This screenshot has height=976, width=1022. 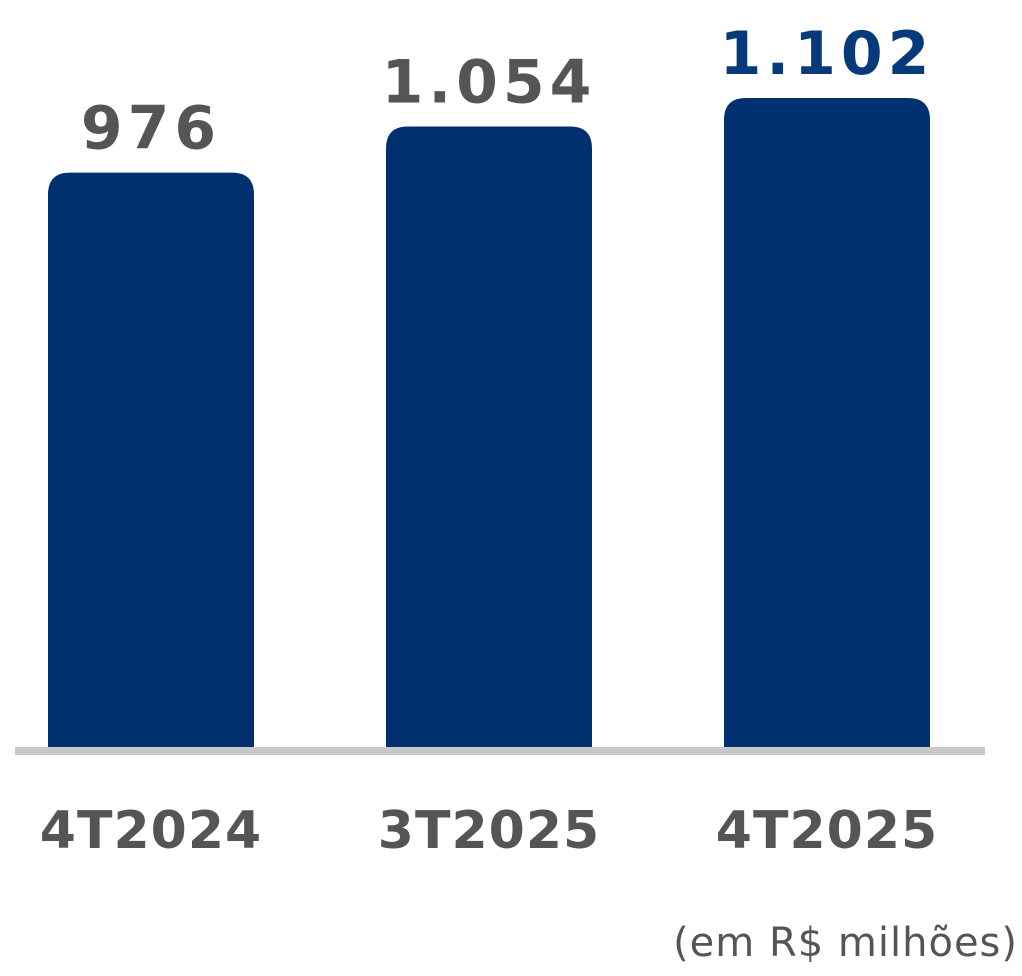 I want to click on value-label-4T2025: 1.102, so click(x=827, y=54).